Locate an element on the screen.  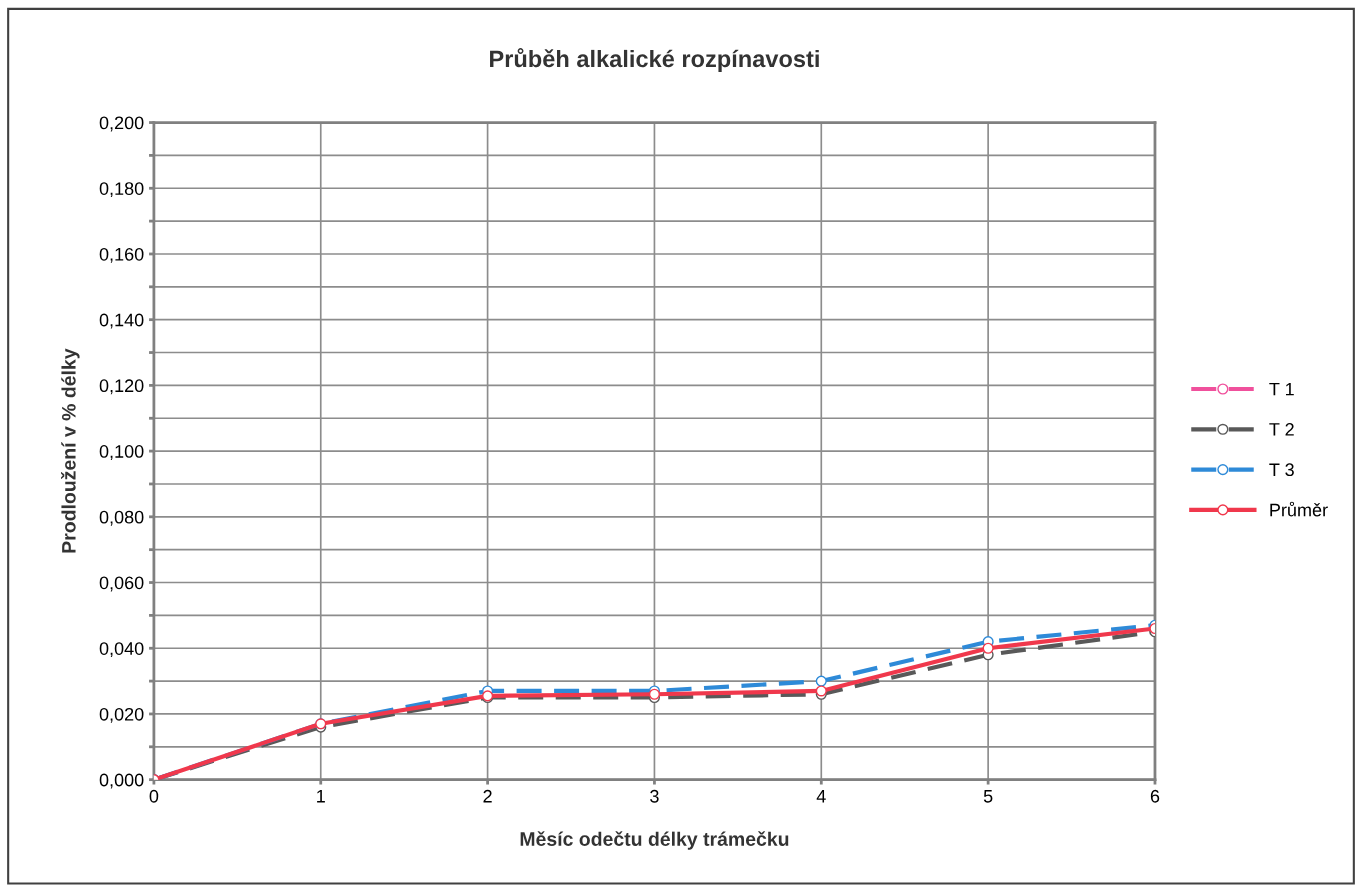
y-tick-label: 0,120 is located at coordinates (121, 387).